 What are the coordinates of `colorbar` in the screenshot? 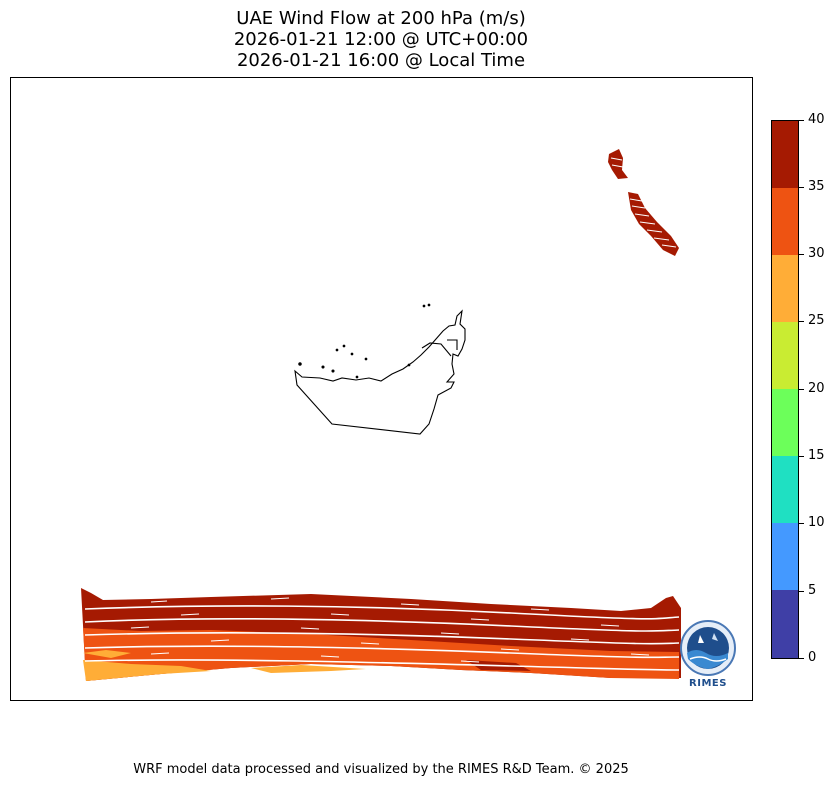 It's located at (785, 389).